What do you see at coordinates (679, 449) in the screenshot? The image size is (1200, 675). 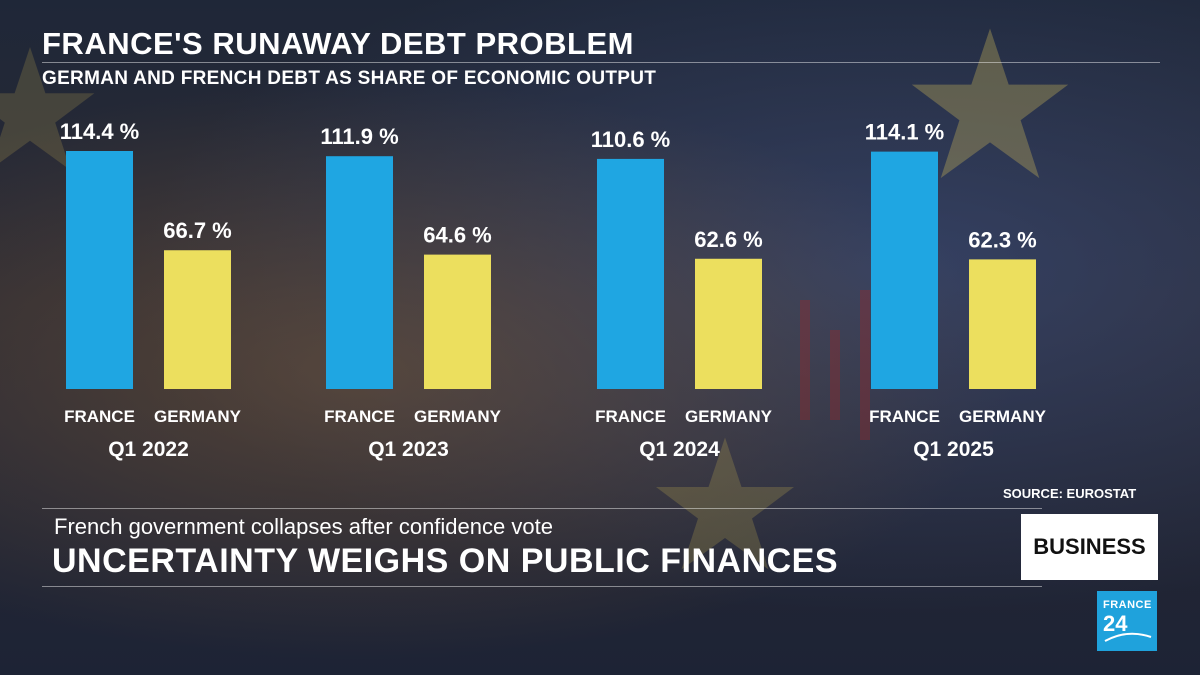 I see `category-label-2: Q1 2024` at bounding box center [679, 449].